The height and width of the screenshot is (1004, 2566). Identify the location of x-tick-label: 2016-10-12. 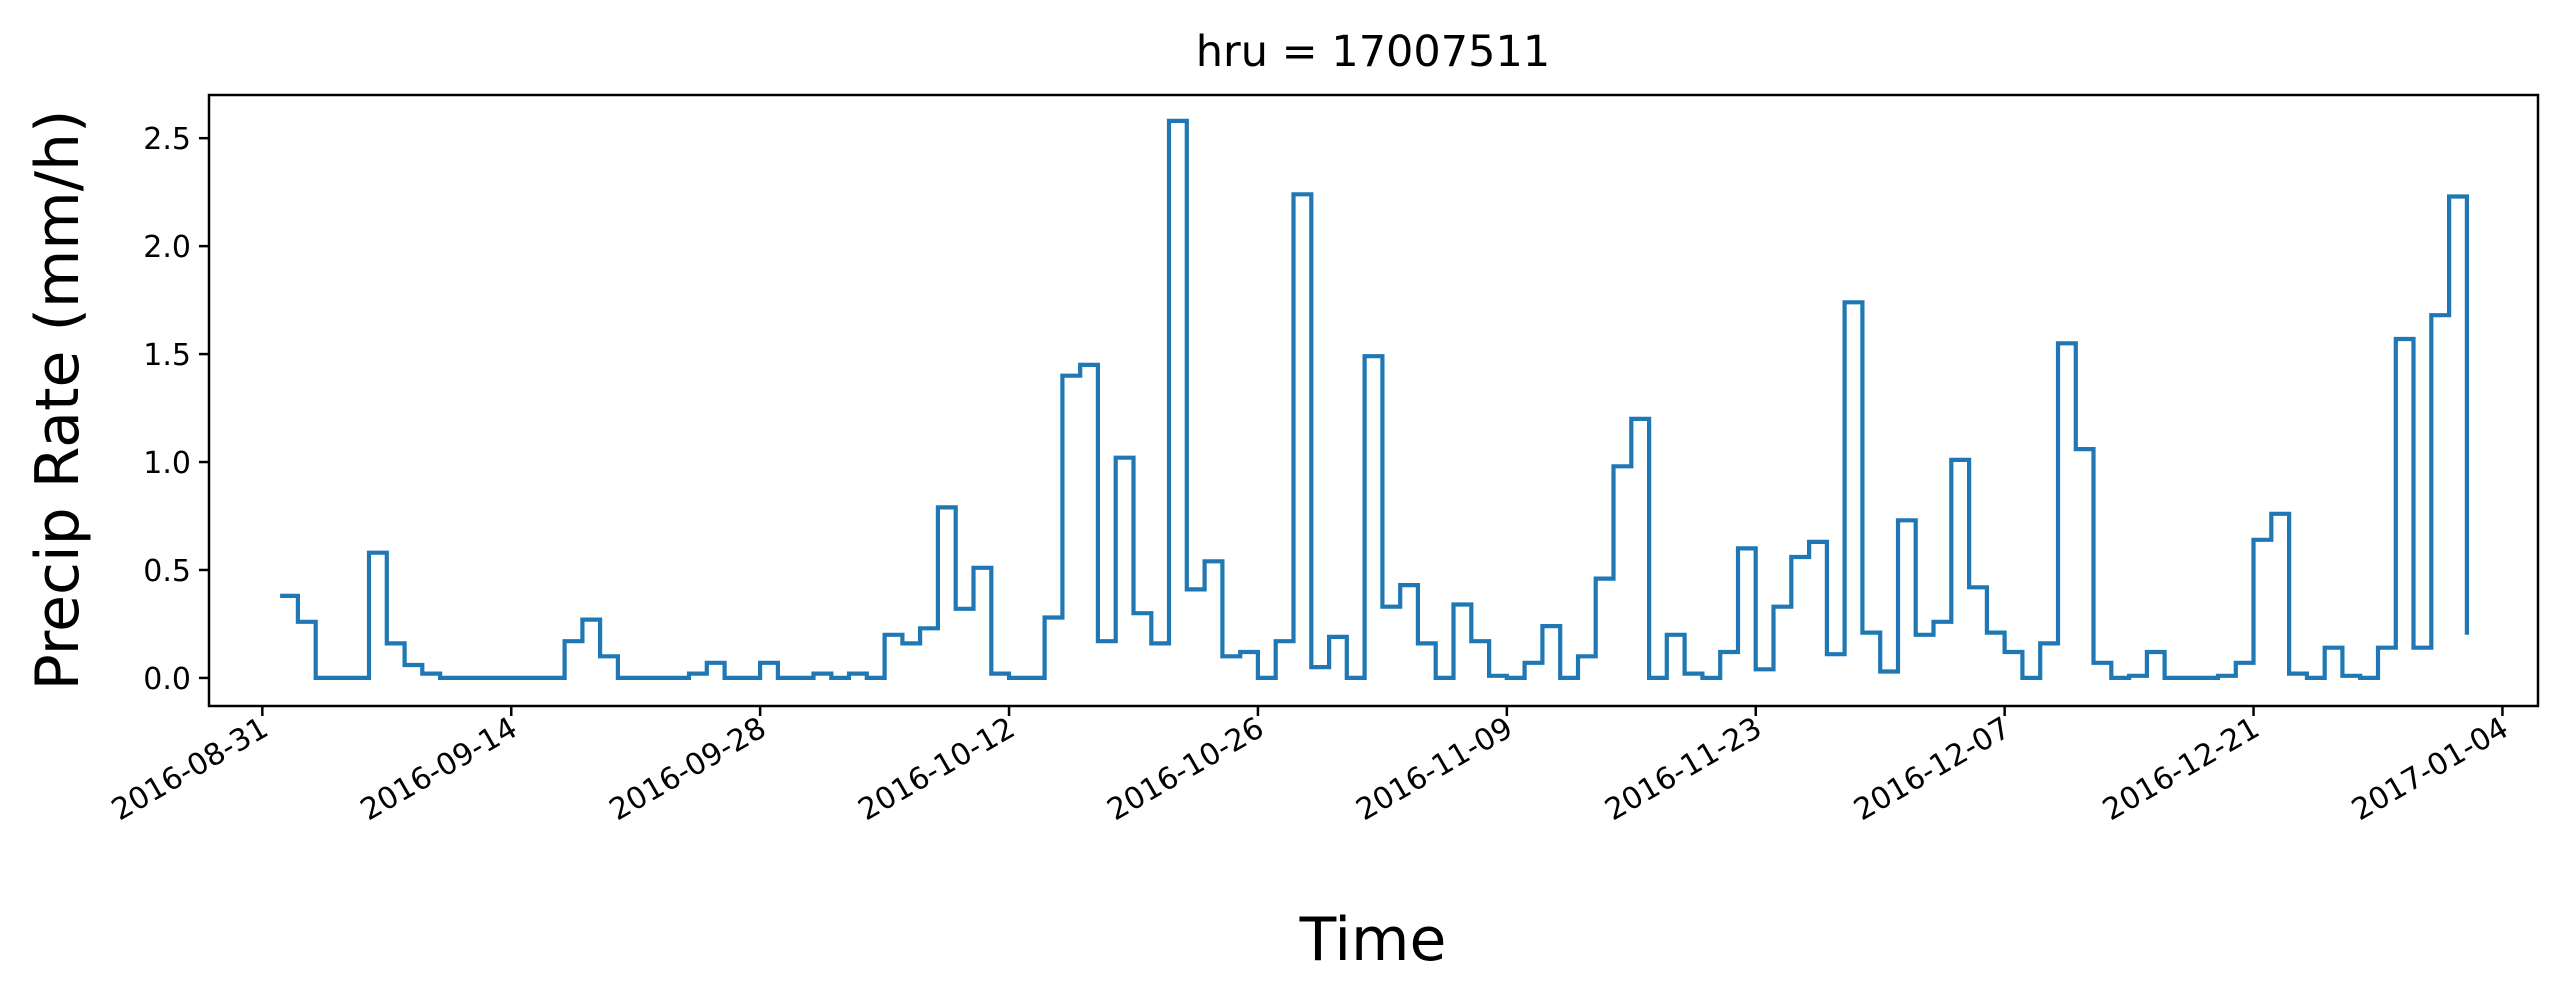
(937, 769).